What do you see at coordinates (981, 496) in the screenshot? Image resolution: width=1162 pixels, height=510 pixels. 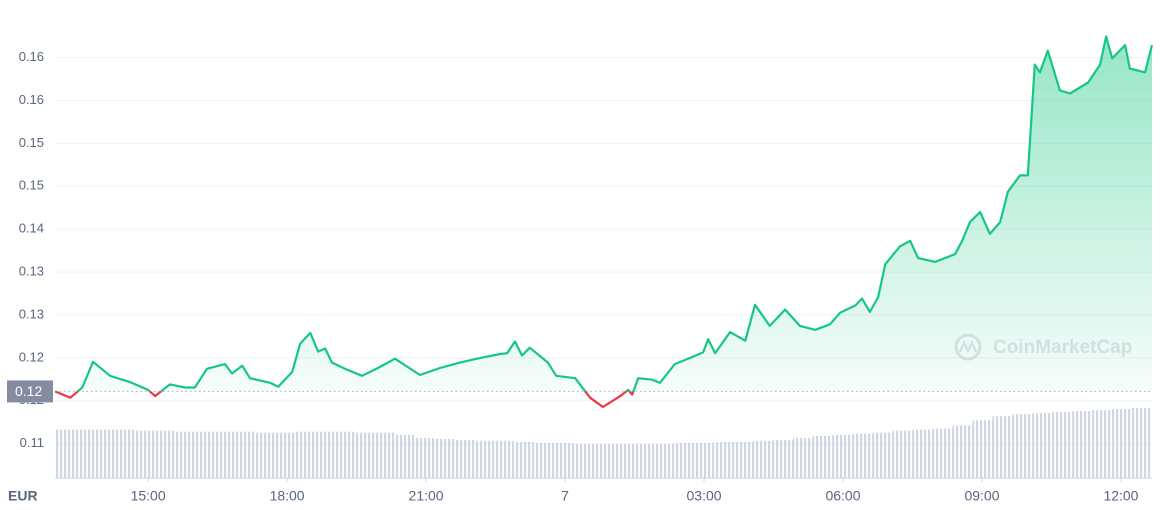 I see `x-tick-label: 09:00` at bounding box center [981, 496].